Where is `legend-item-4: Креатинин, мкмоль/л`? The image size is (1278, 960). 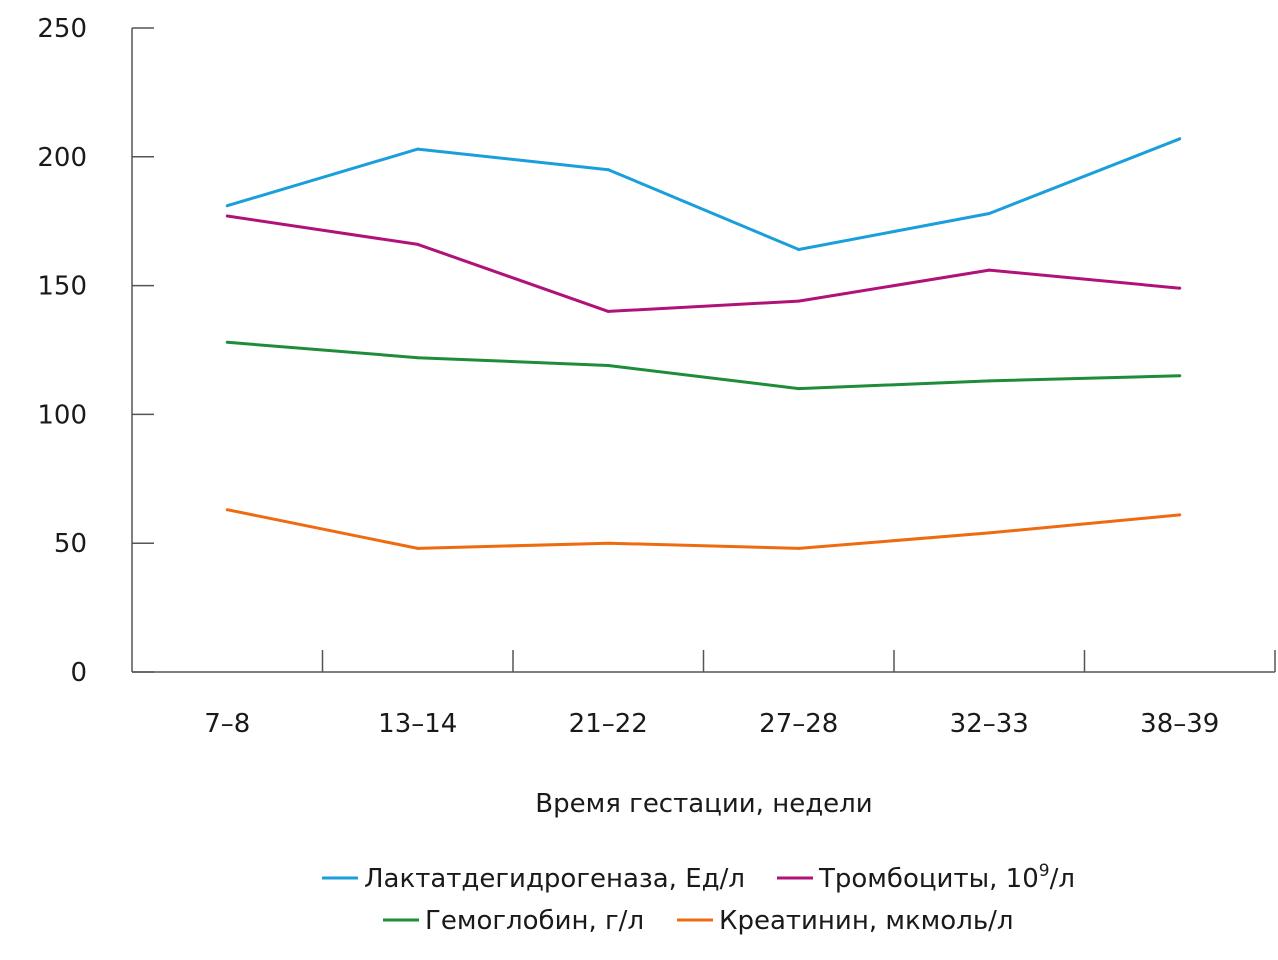 legend-item-4: Креатинин, мкмоль/л is located at coordinates (845, 921).